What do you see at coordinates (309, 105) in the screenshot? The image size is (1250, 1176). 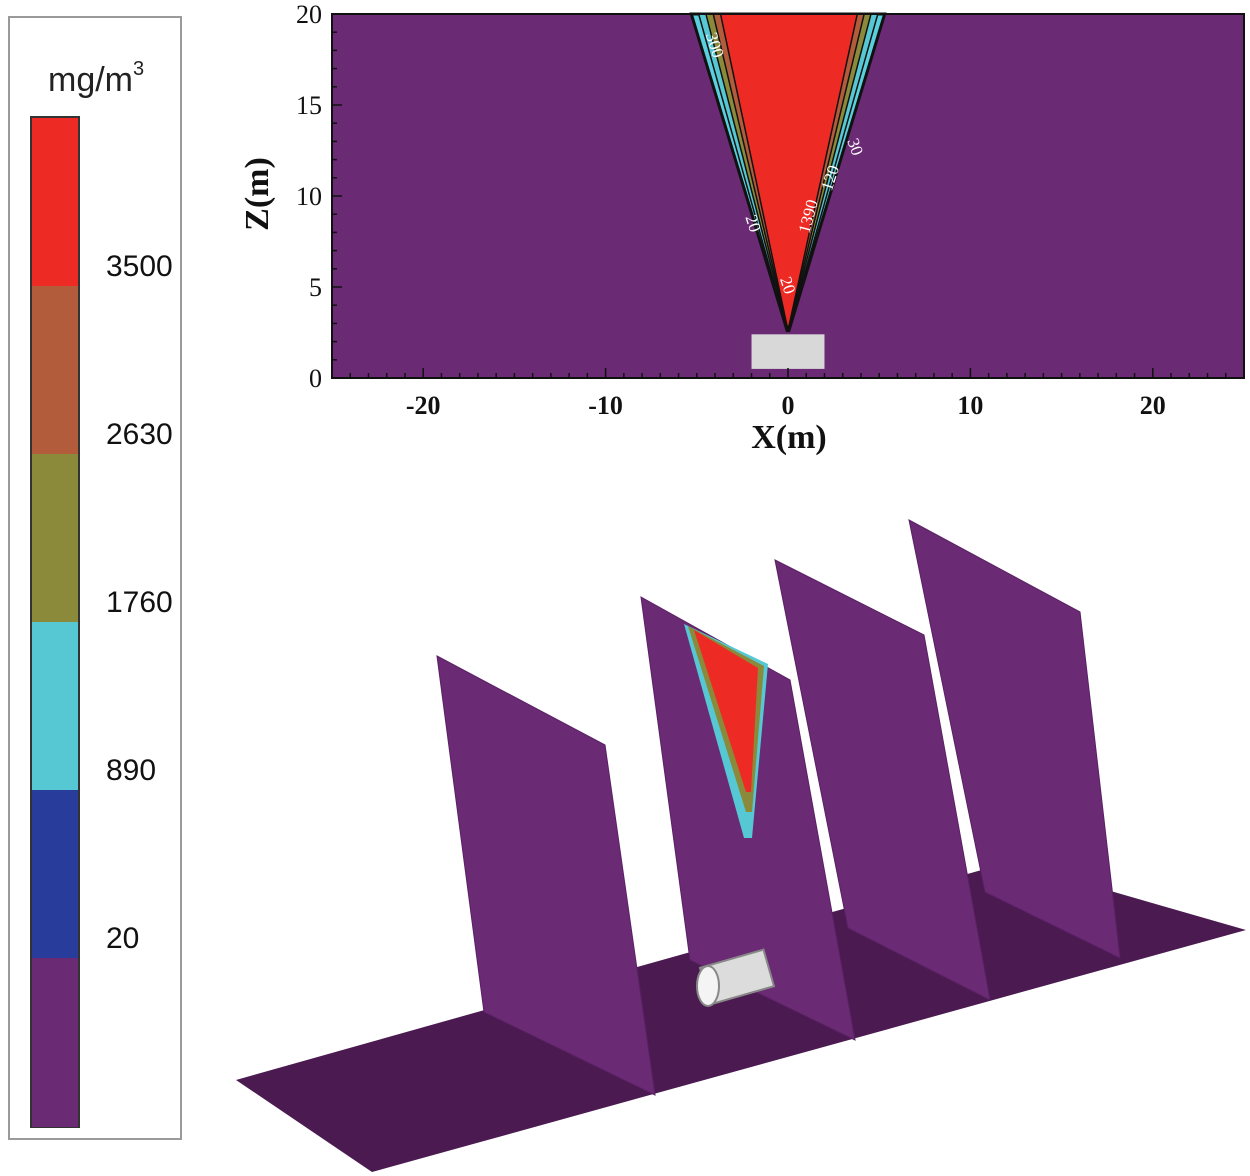 I see `y-tick-label: 15` at bounding box center [309, 105].